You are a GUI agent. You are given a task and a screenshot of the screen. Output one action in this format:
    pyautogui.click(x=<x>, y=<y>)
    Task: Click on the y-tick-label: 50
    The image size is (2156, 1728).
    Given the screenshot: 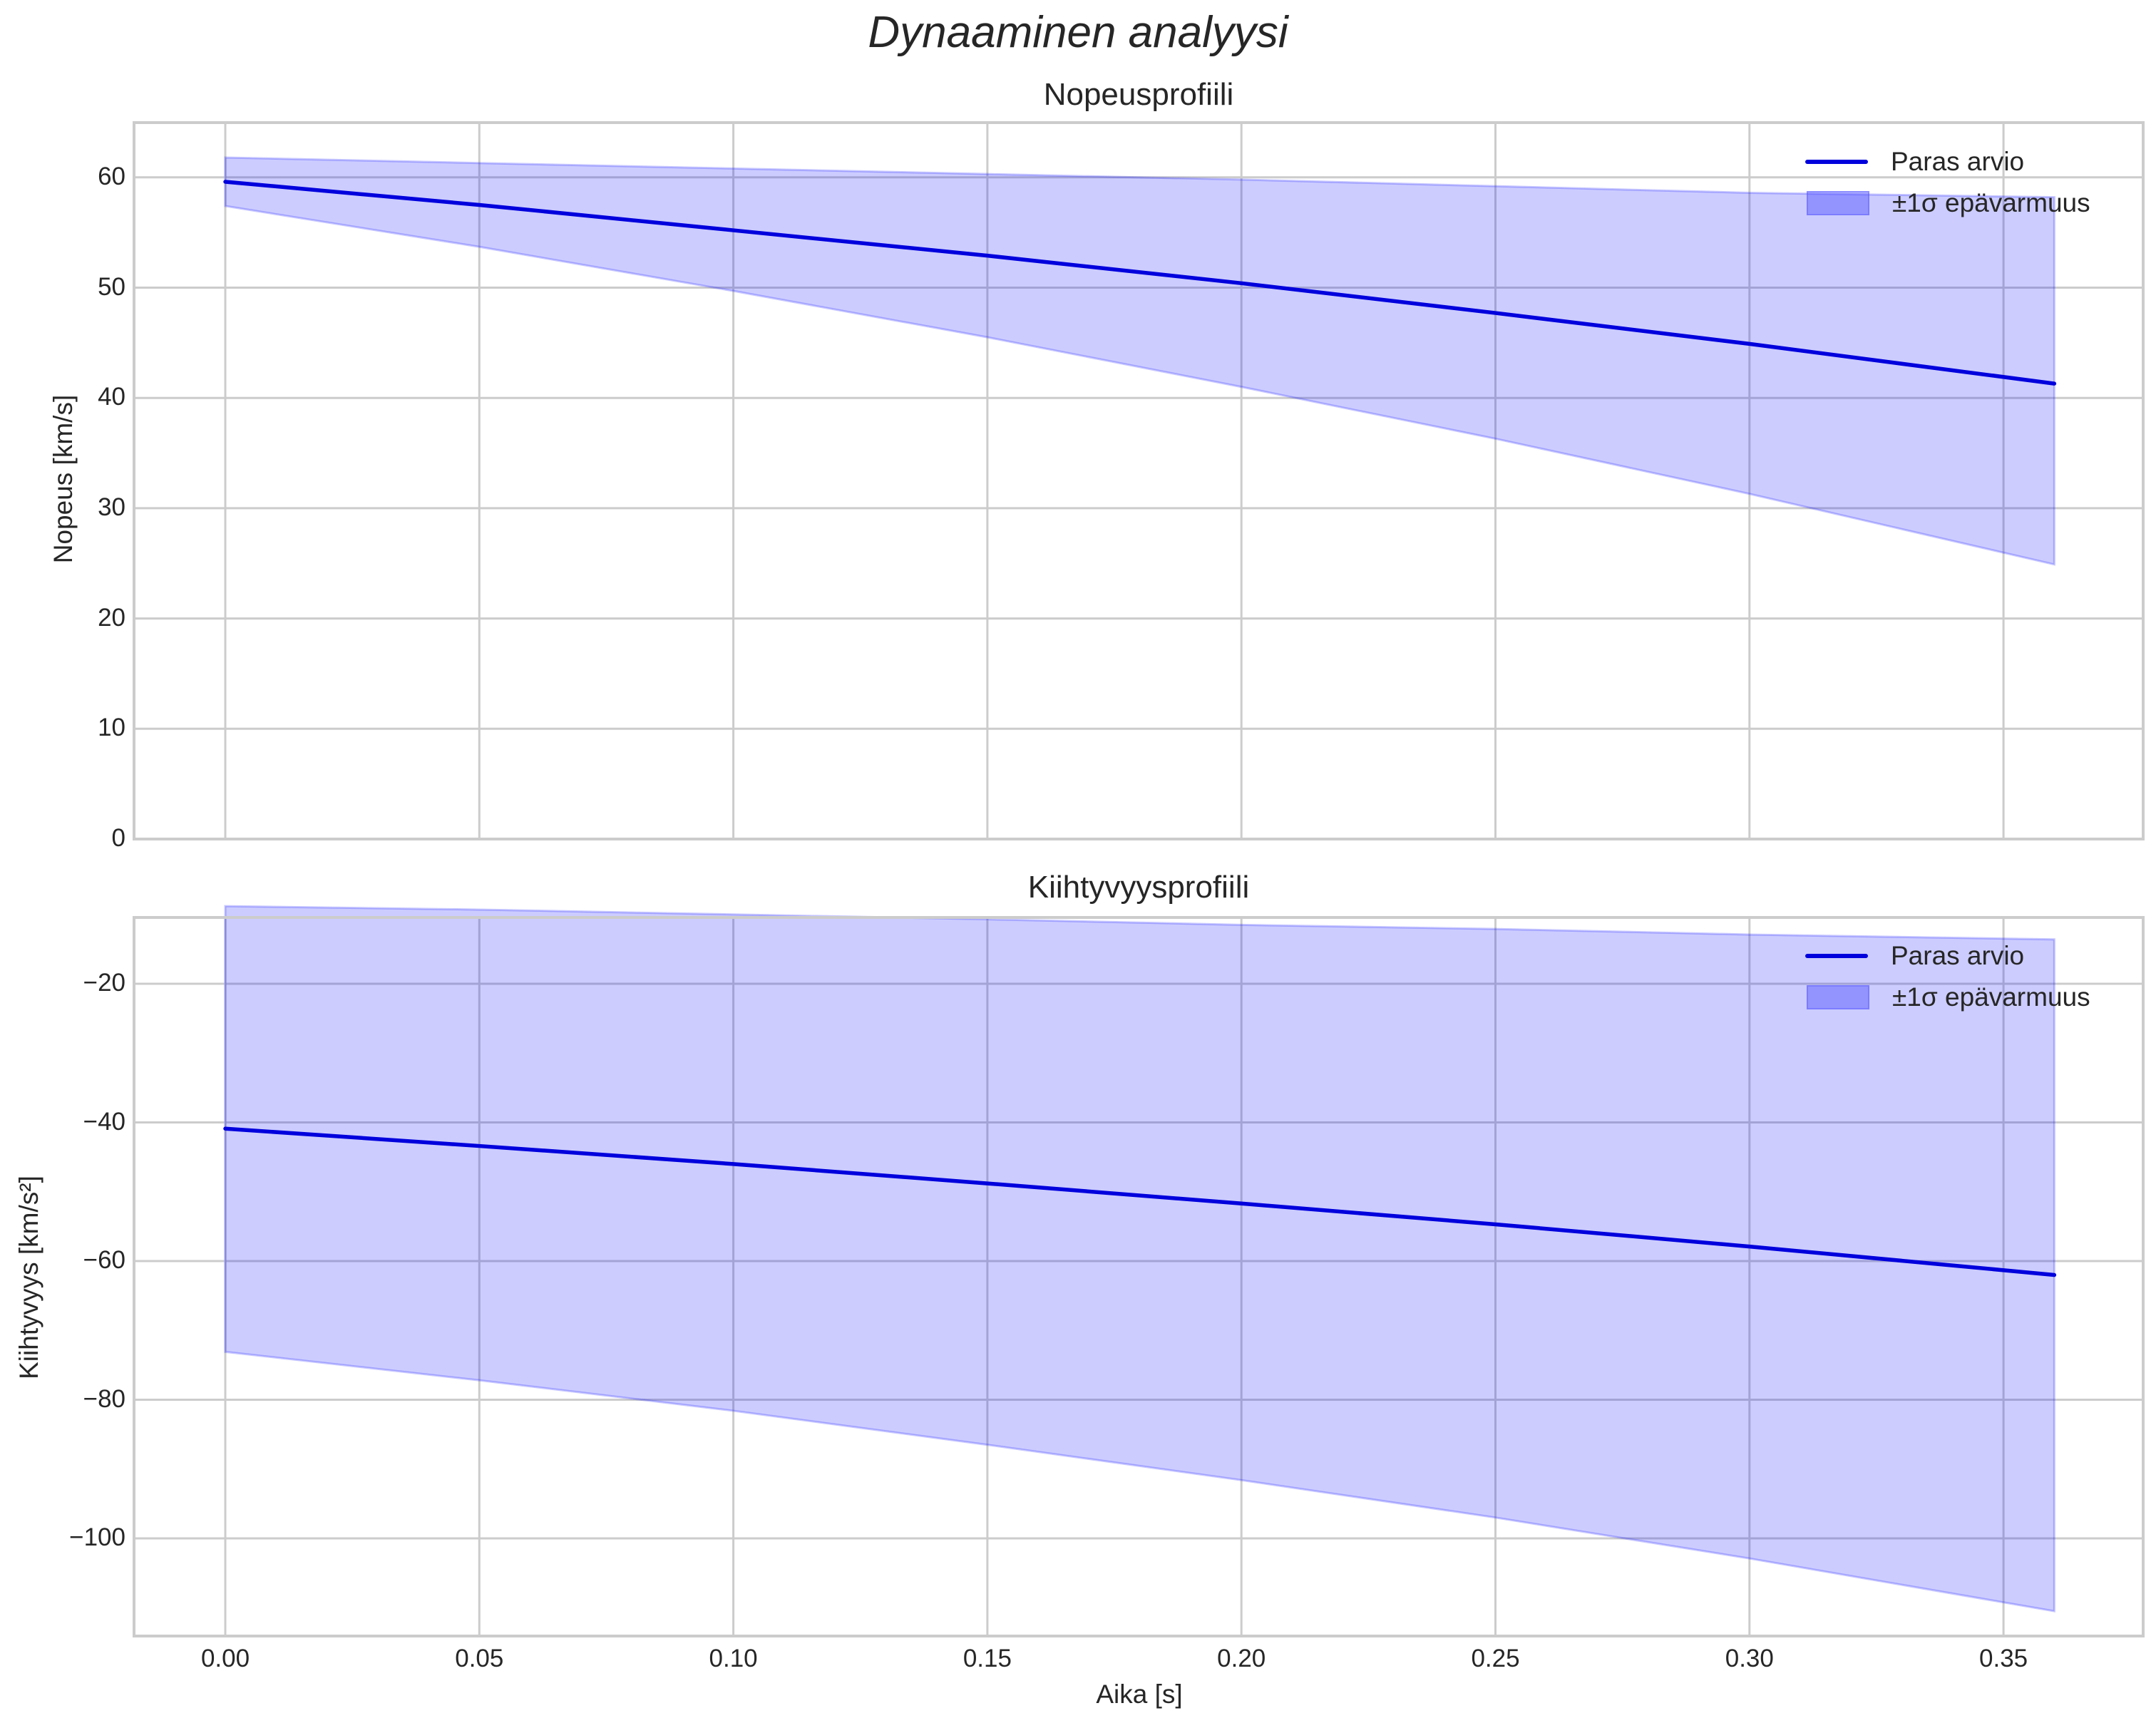 What is the action you would take?
    pyautogui.click(x=111, y=286)
    